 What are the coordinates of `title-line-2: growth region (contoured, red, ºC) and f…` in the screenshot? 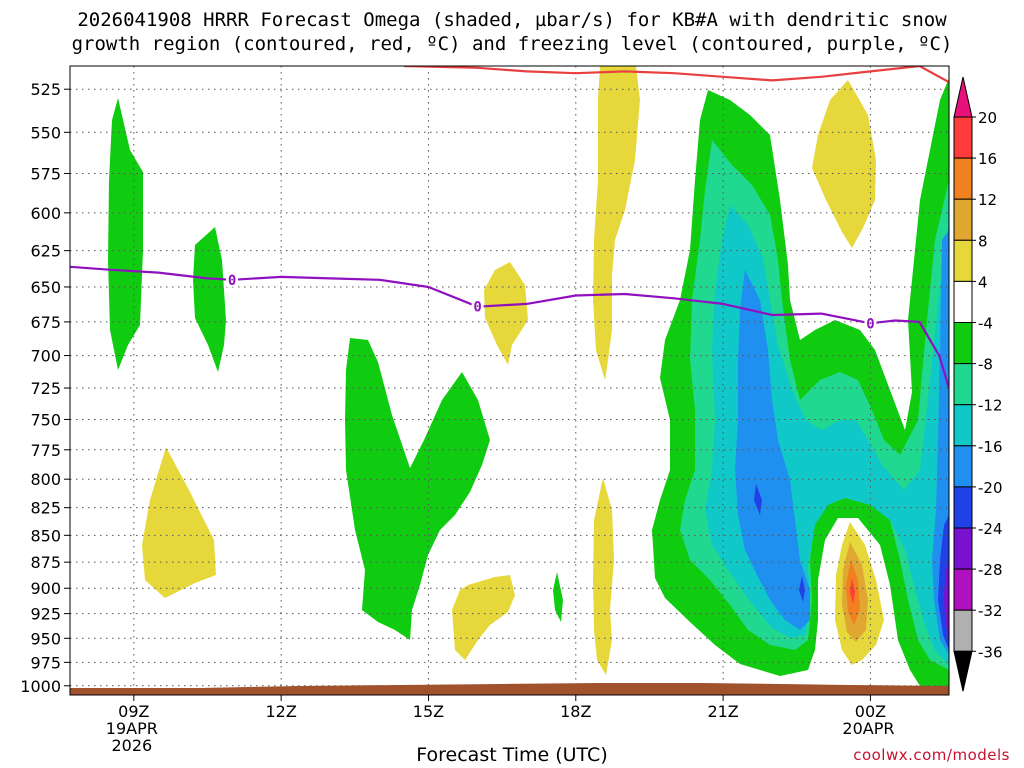 It's located at (512, 44).